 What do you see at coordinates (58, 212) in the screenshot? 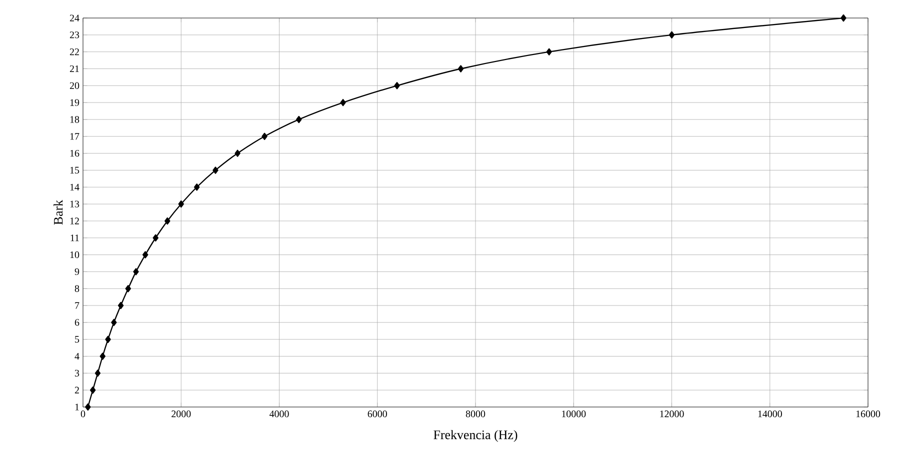
I see `y-axis-title: Bark` at bounding box center [58, 212].